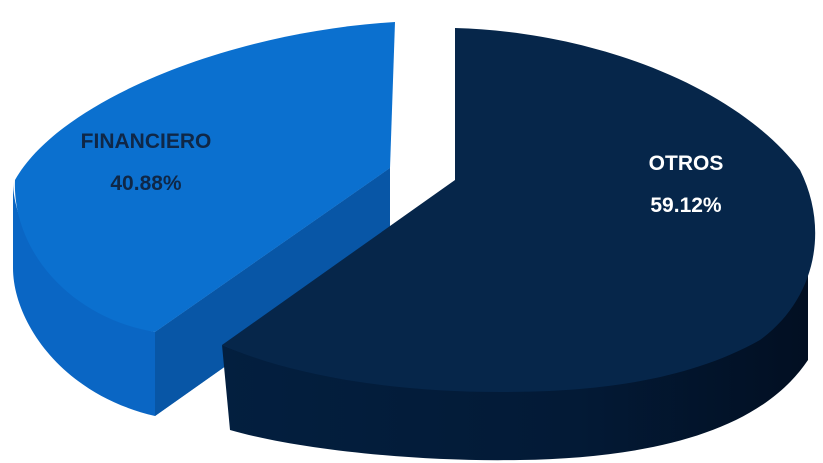 Image resolution: width=823 pixels, height=463 pixels. I want to click on pie-slice-otros-category-label: OTROS, so click(686, 163).